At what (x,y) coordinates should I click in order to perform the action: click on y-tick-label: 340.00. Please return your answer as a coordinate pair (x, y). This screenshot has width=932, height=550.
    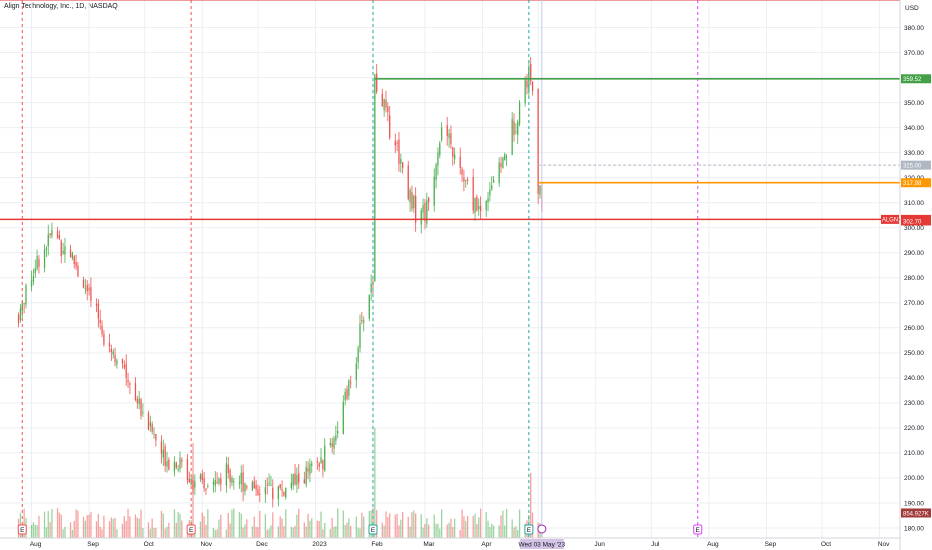
    Looking at the image, I should click on (914, 128).